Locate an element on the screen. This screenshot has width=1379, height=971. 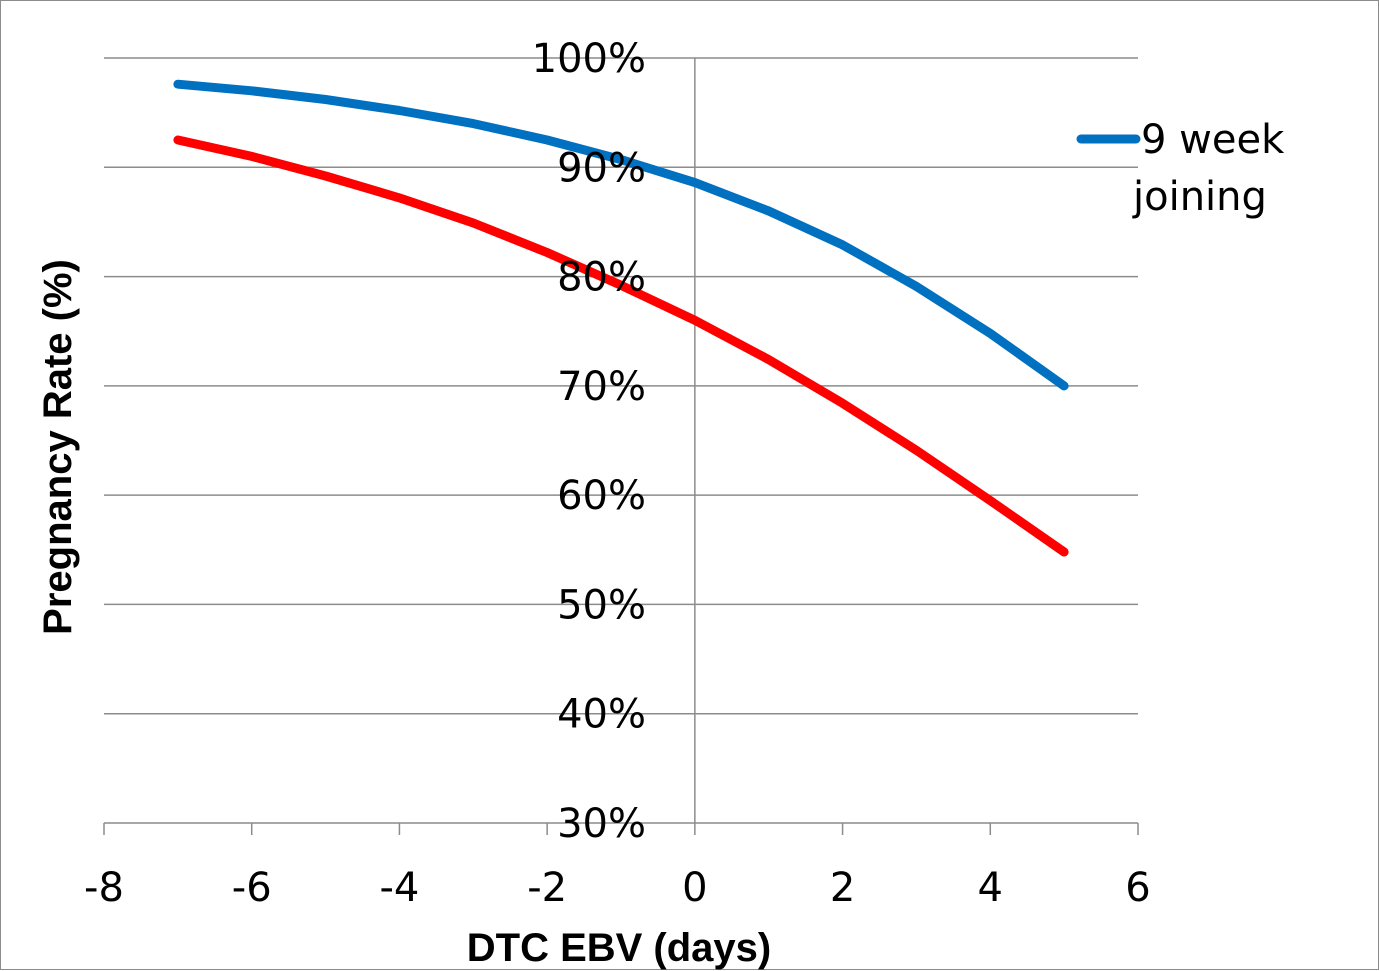
legend-label: 9 week joining is located at coordinates (1208, 168).